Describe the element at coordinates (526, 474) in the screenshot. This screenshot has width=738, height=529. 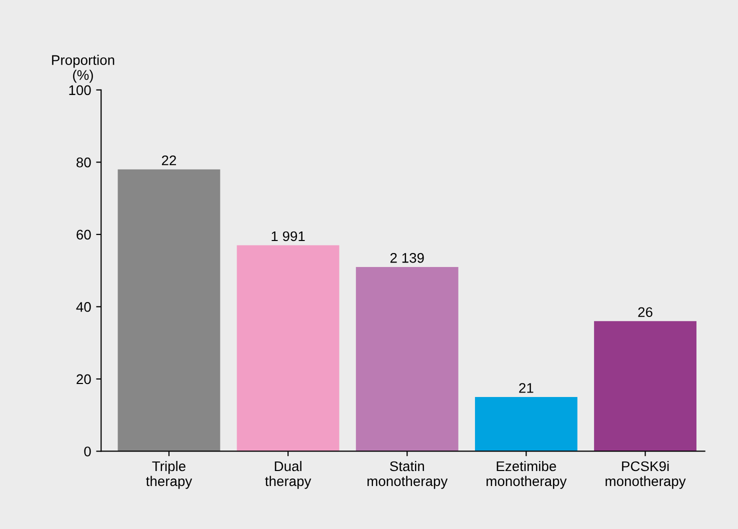
I see `x-tick-label: Ezetimibe monotherapy` at that location.